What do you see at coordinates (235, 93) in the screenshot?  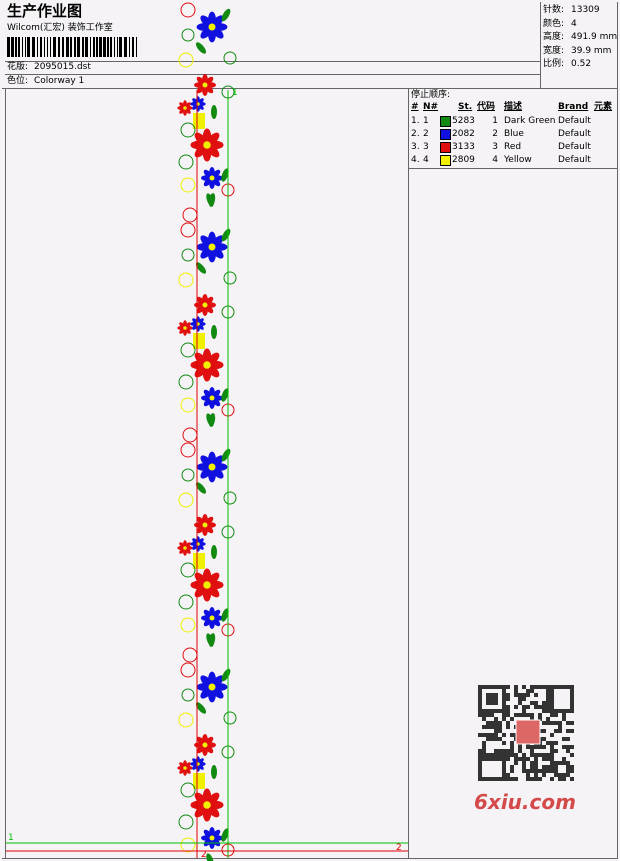 I see `marker-label: 1` at bounding box center [235, 93].